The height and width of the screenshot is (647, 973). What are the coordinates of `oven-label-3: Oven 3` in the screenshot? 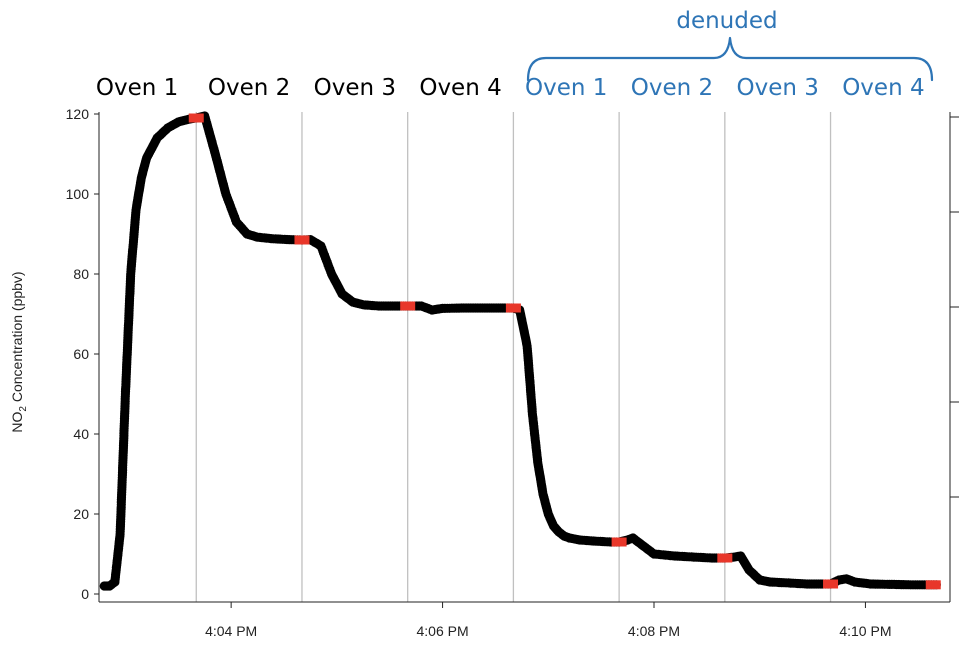 It's located at (355, 88).